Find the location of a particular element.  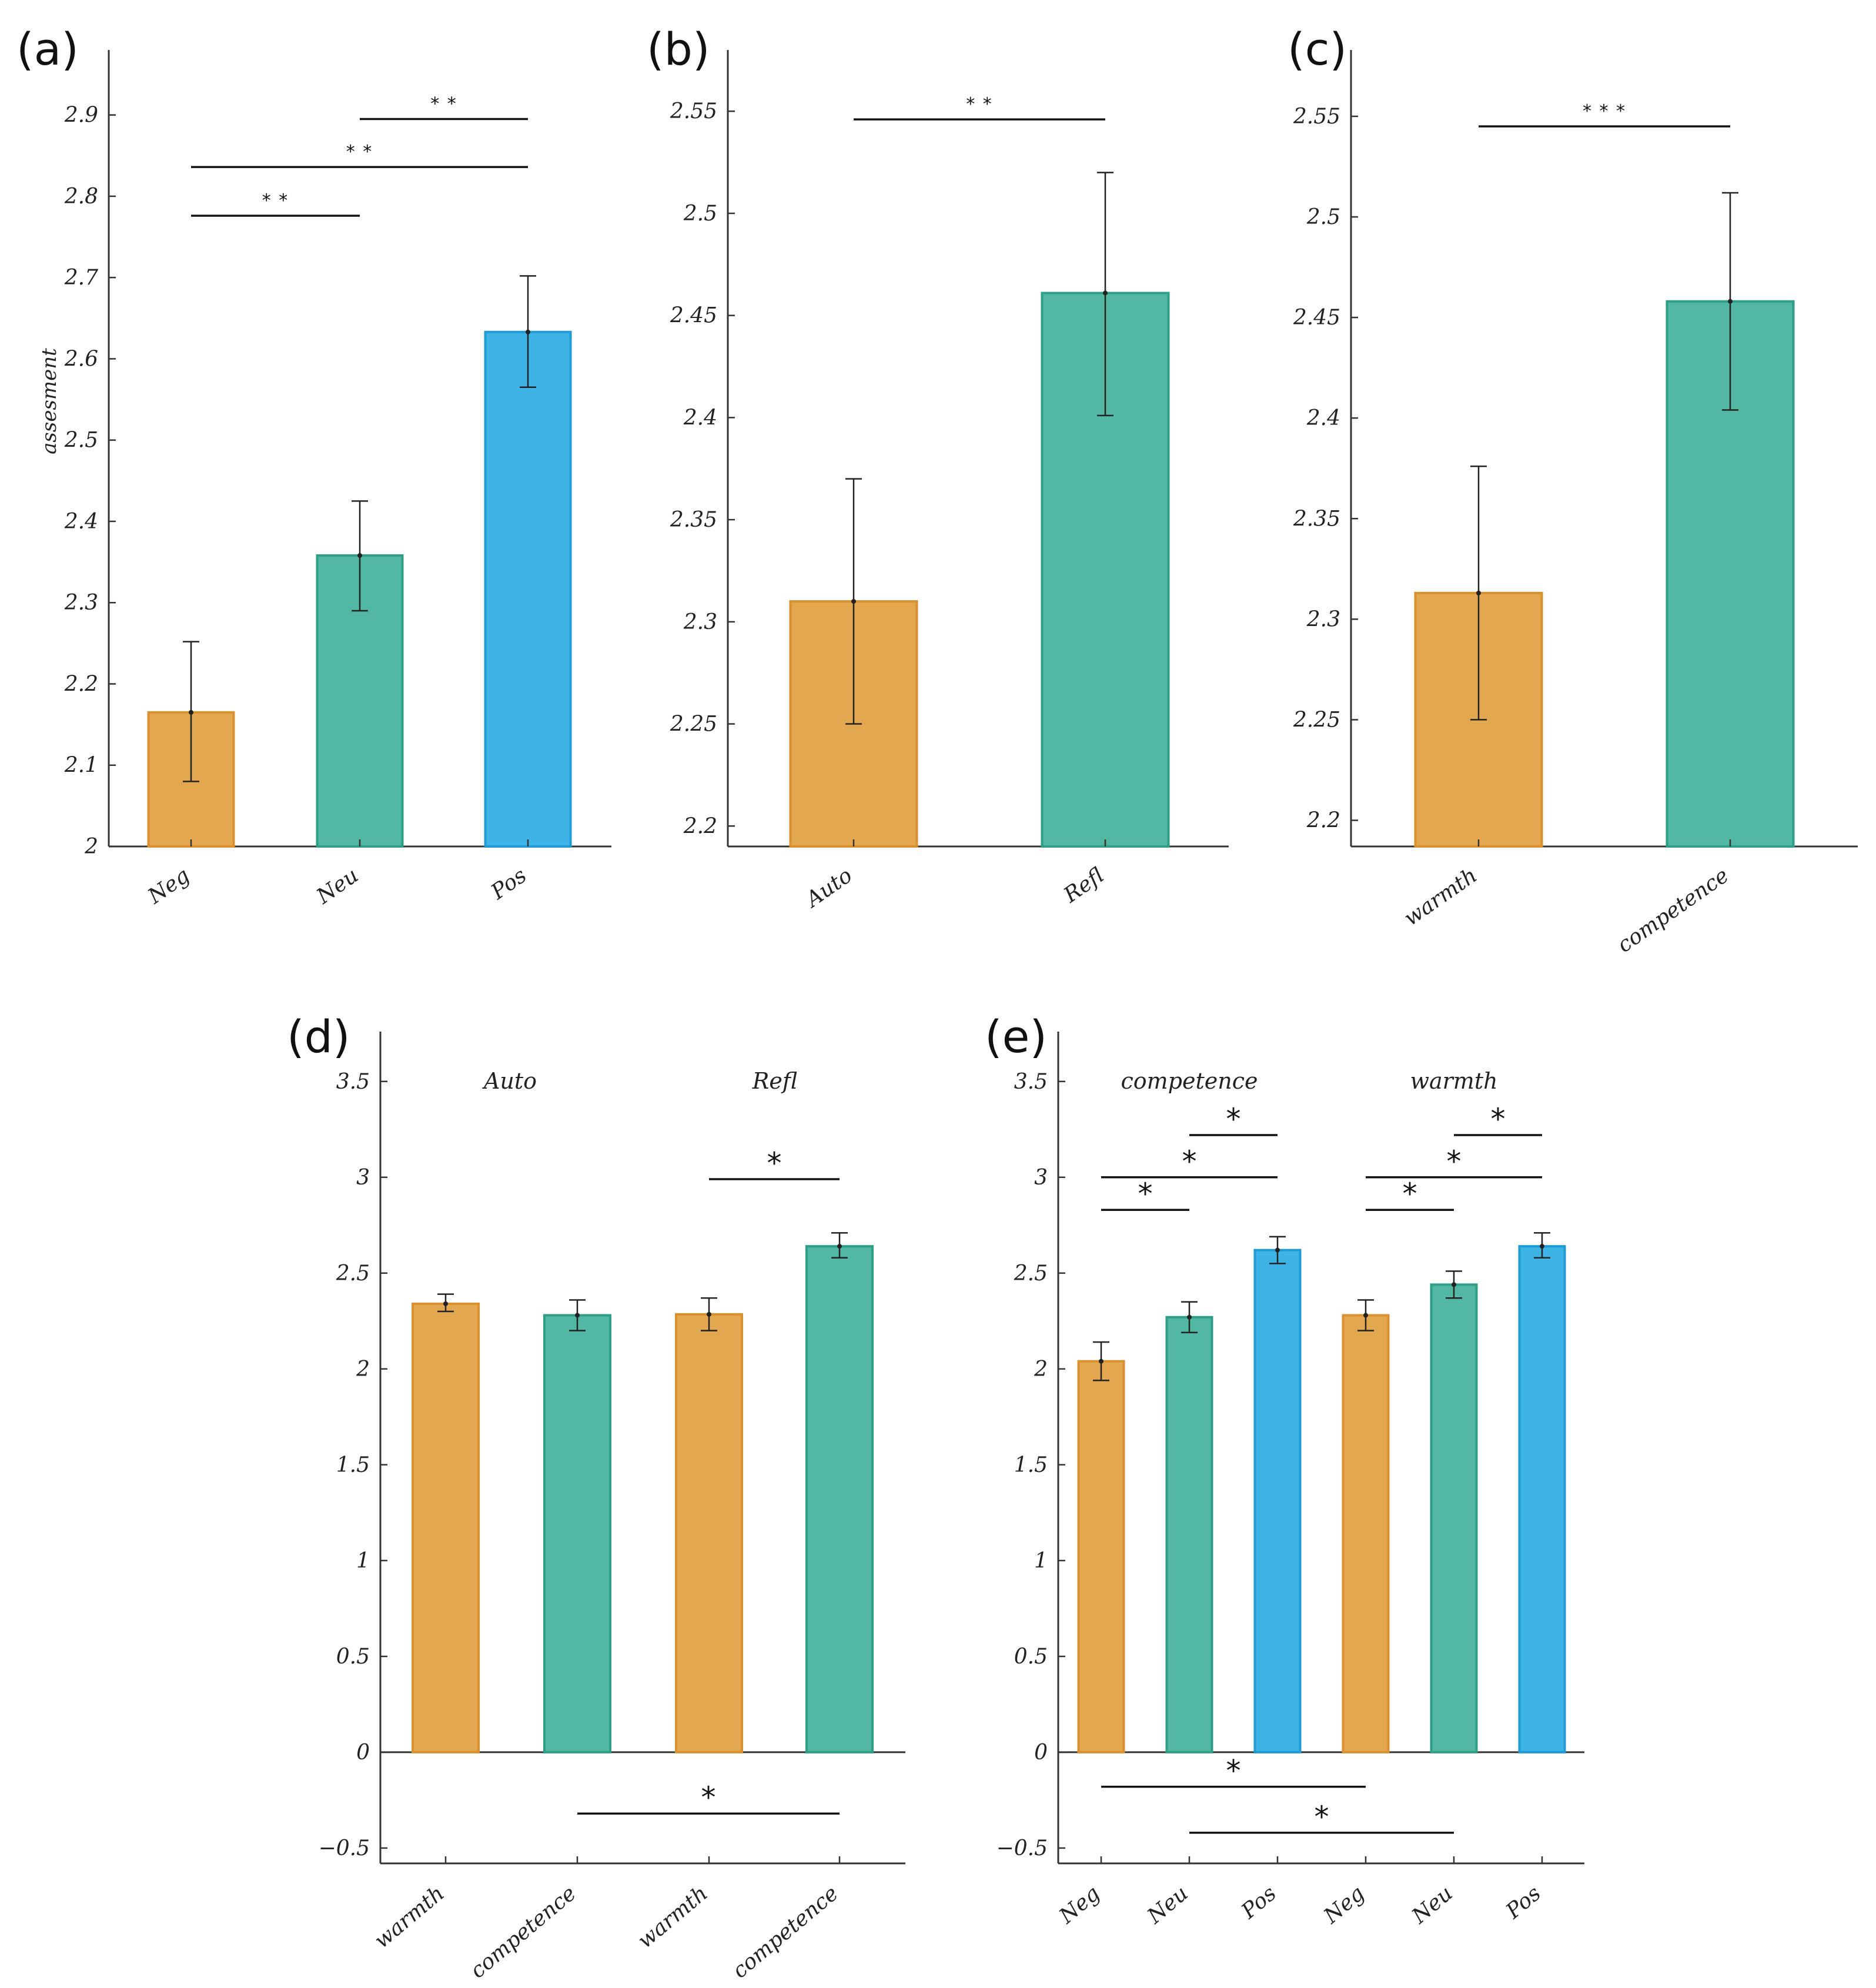

x-tick-label: Refl is located at coordinates (1084, 886).